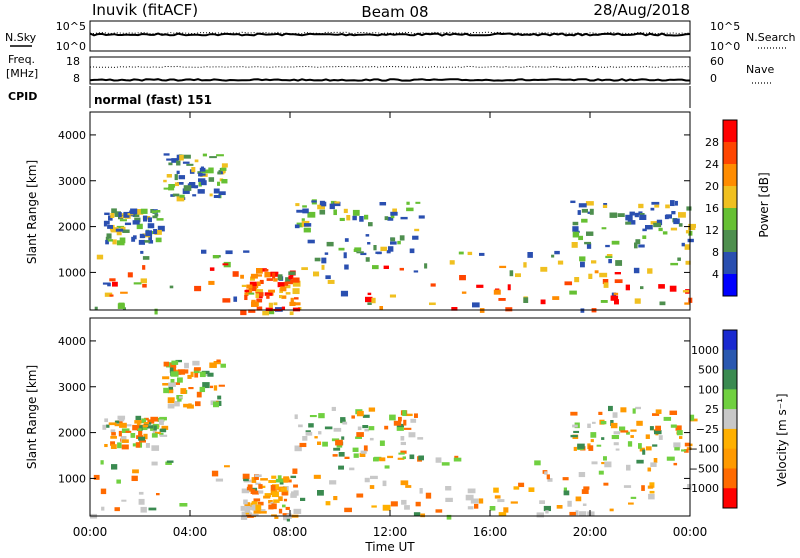  What do you see at coordinates (22, 96) in the screenshot?
I see `cpid-label: CPID` at bounding box center [22, 96].